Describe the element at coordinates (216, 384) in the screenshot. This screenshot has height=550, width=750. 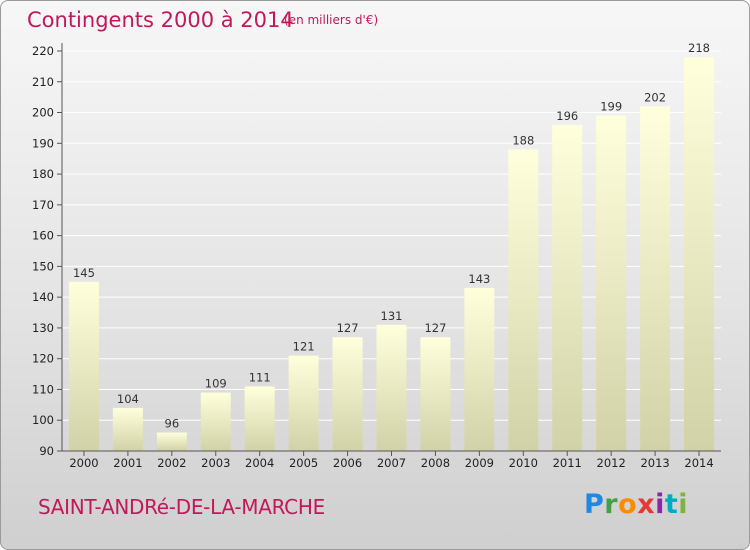
I see `bar-value-label: 109` at that location.